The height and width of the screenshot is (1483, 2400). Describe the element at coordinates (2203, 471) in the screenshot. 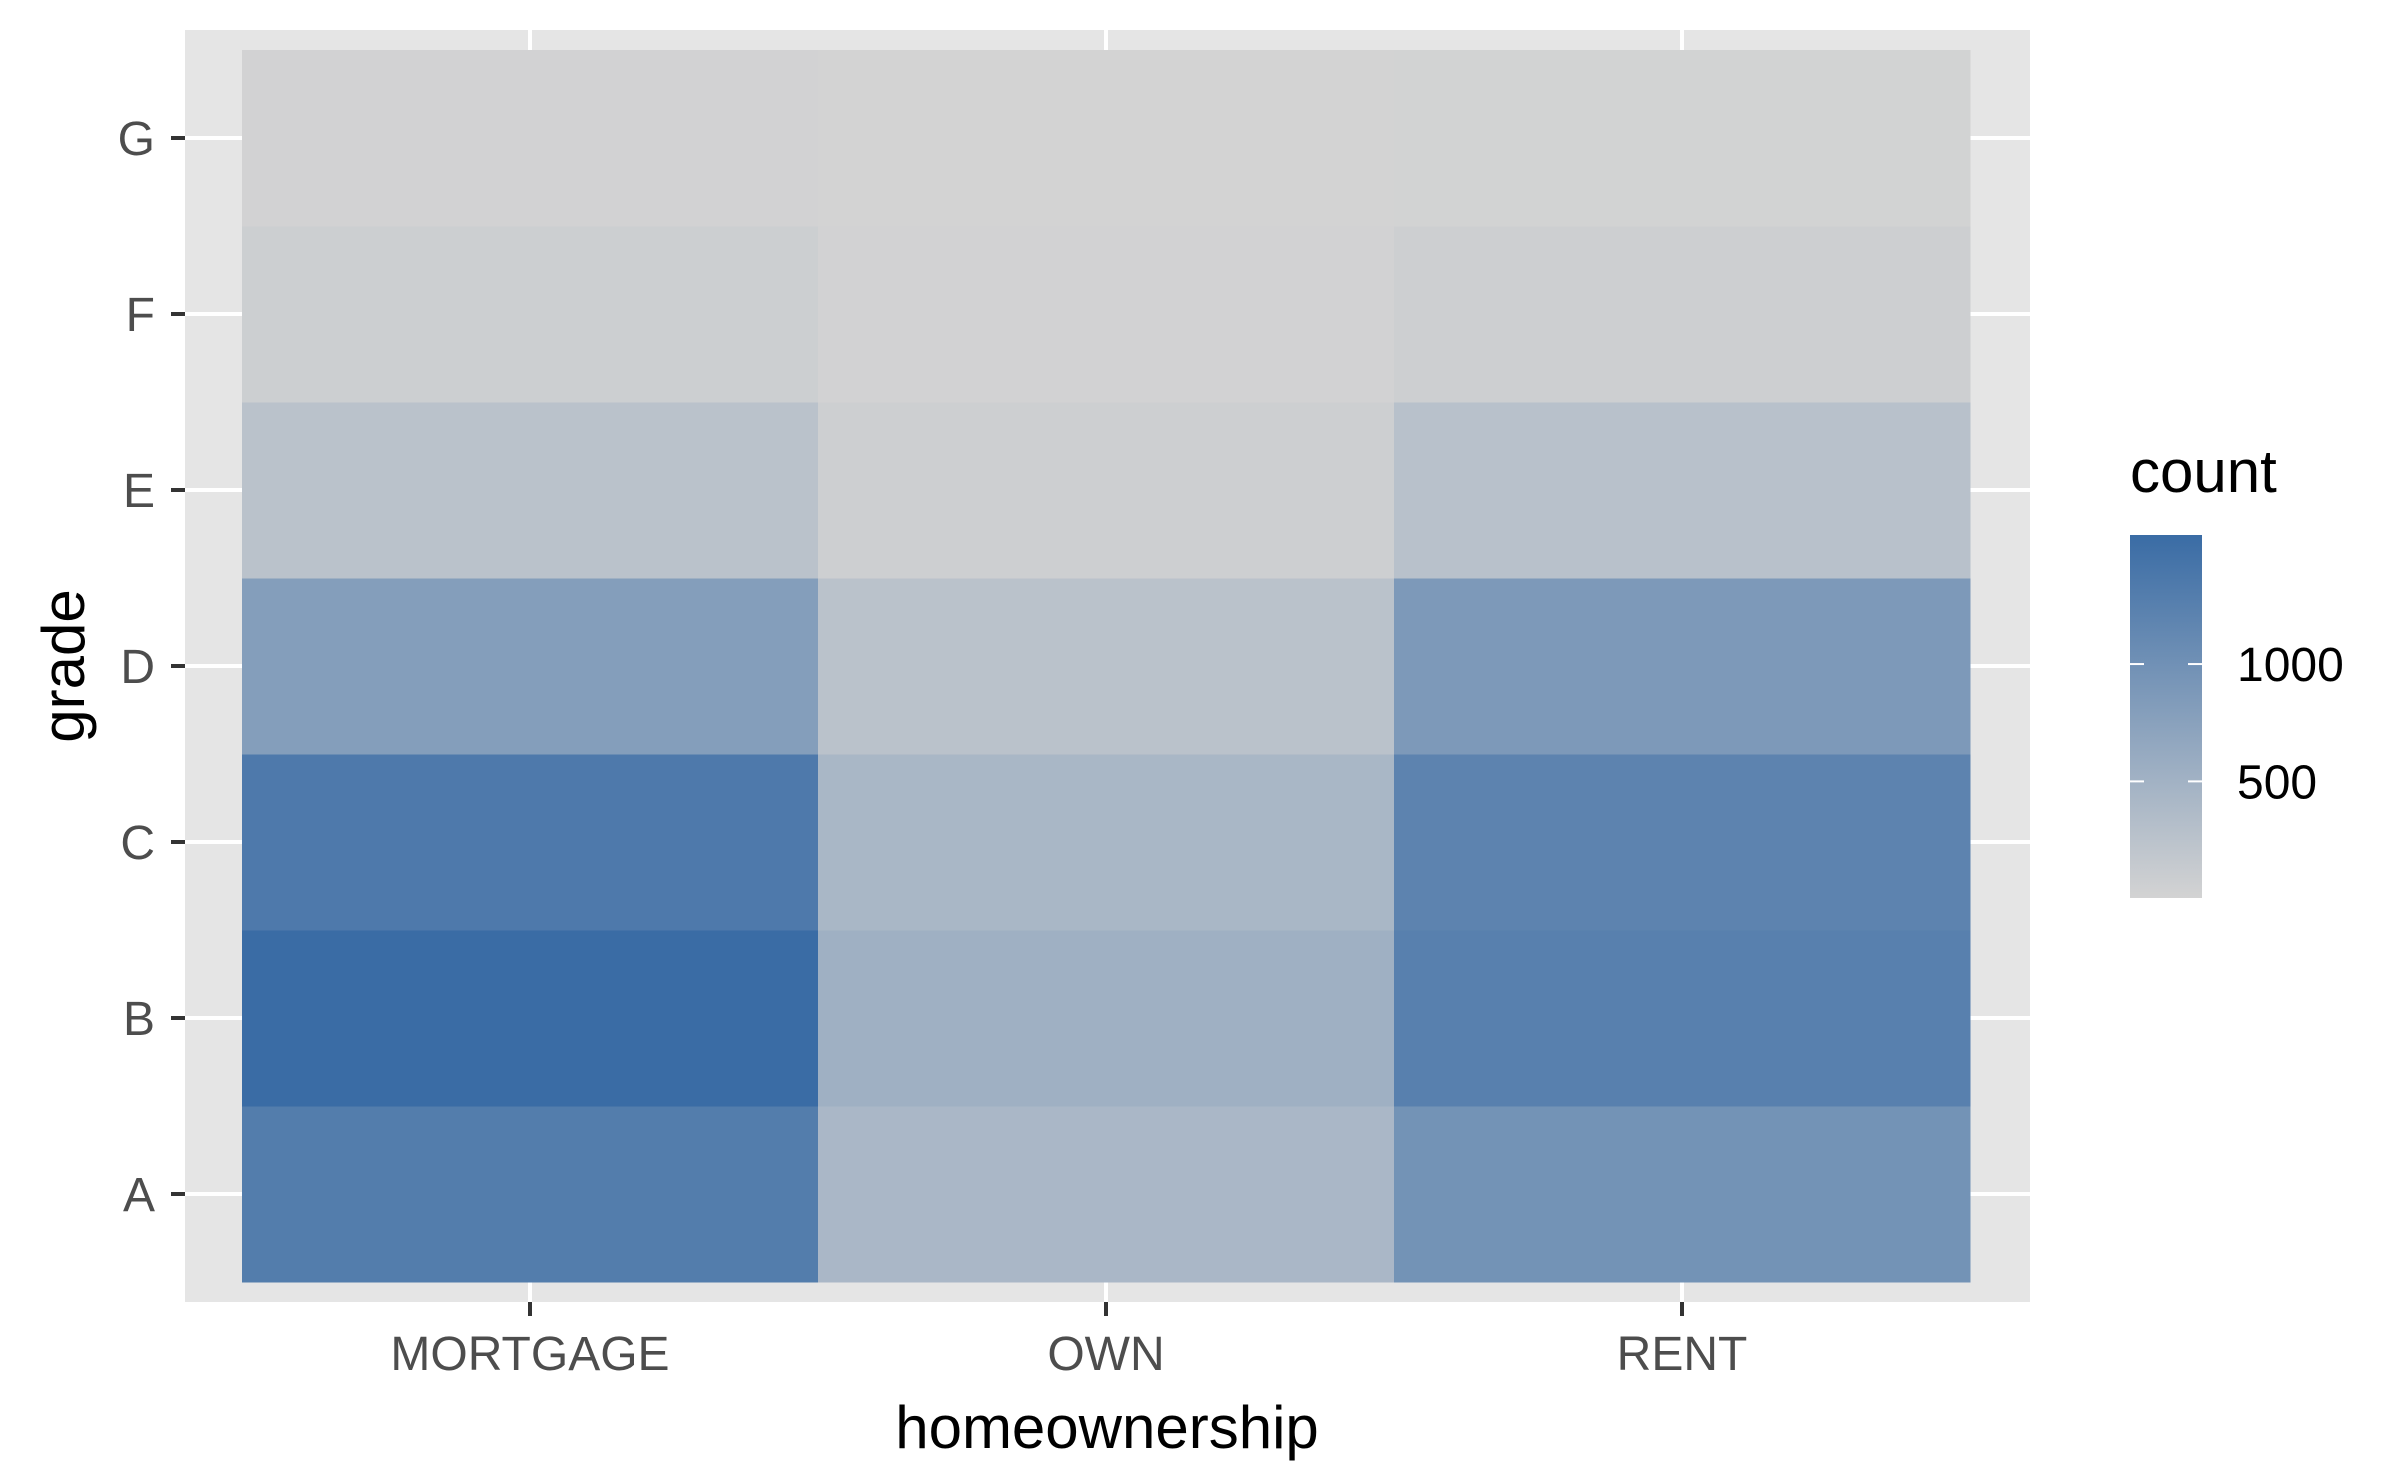

I see `legend-title: count` at that location.